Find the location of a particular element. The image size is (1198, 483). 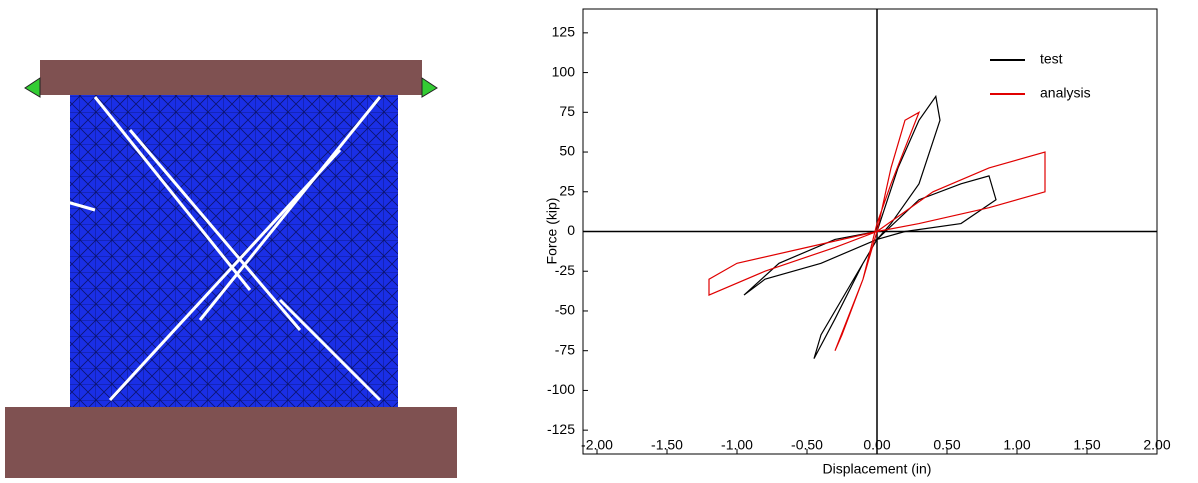

y-tick-label: -50 is located at coordinates (565, 310).